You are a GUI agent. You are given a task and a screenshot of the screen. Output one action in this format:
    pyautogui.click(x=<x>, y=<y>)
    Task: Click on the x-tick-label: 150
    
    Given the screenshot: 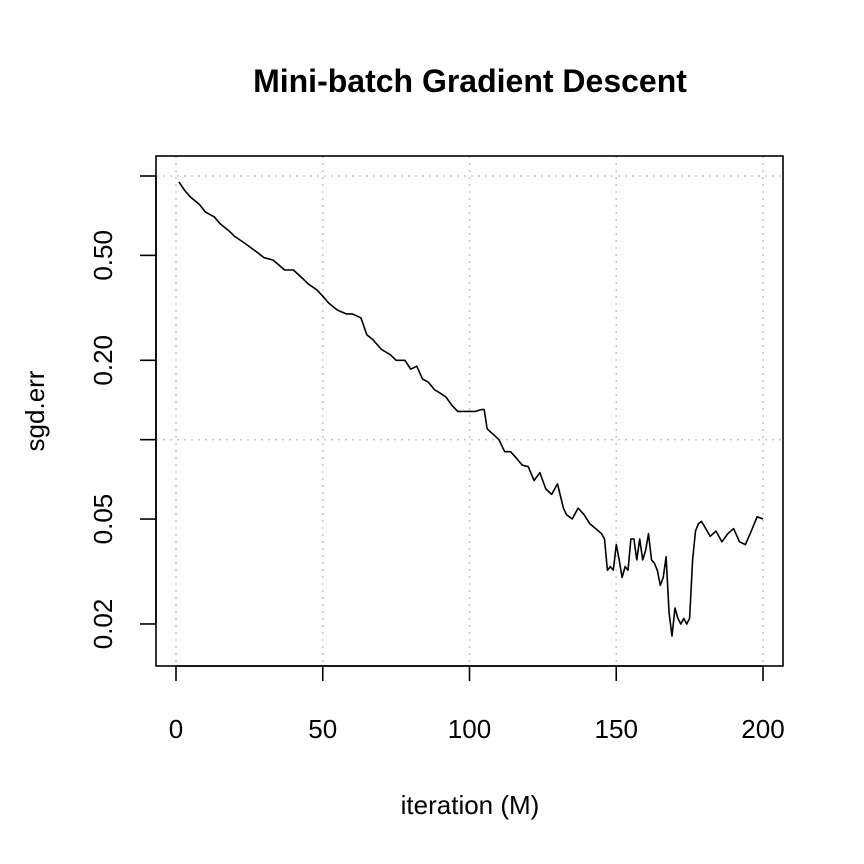 What is the action you would take?
    pyautogui.click(x=616, y=729)
    